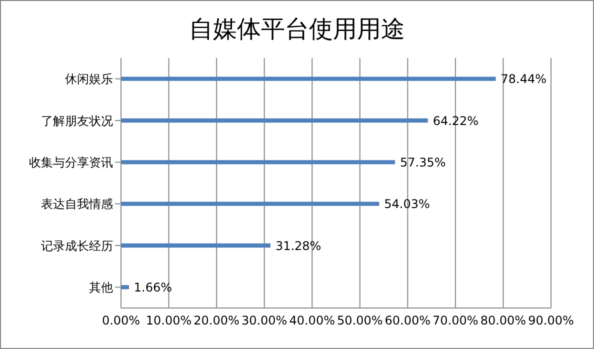 Image resolution: width=594 pixels, height=349 pixels. What do you see at coordinates (503, 321) in the screenshot?
I see `x-tick-label: 80.00%` at bounding box center [503, 321].